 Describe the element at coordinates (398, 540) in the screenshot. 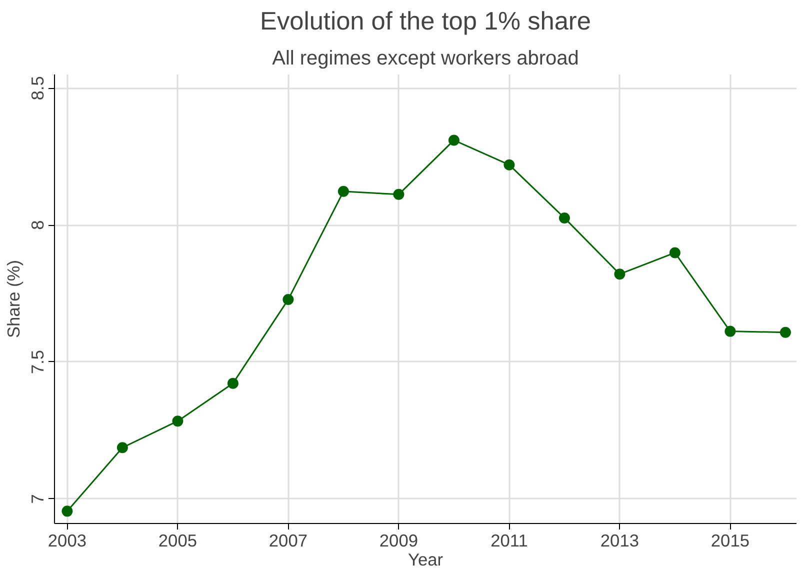

I see `x-tick-label: 2009` at that location.